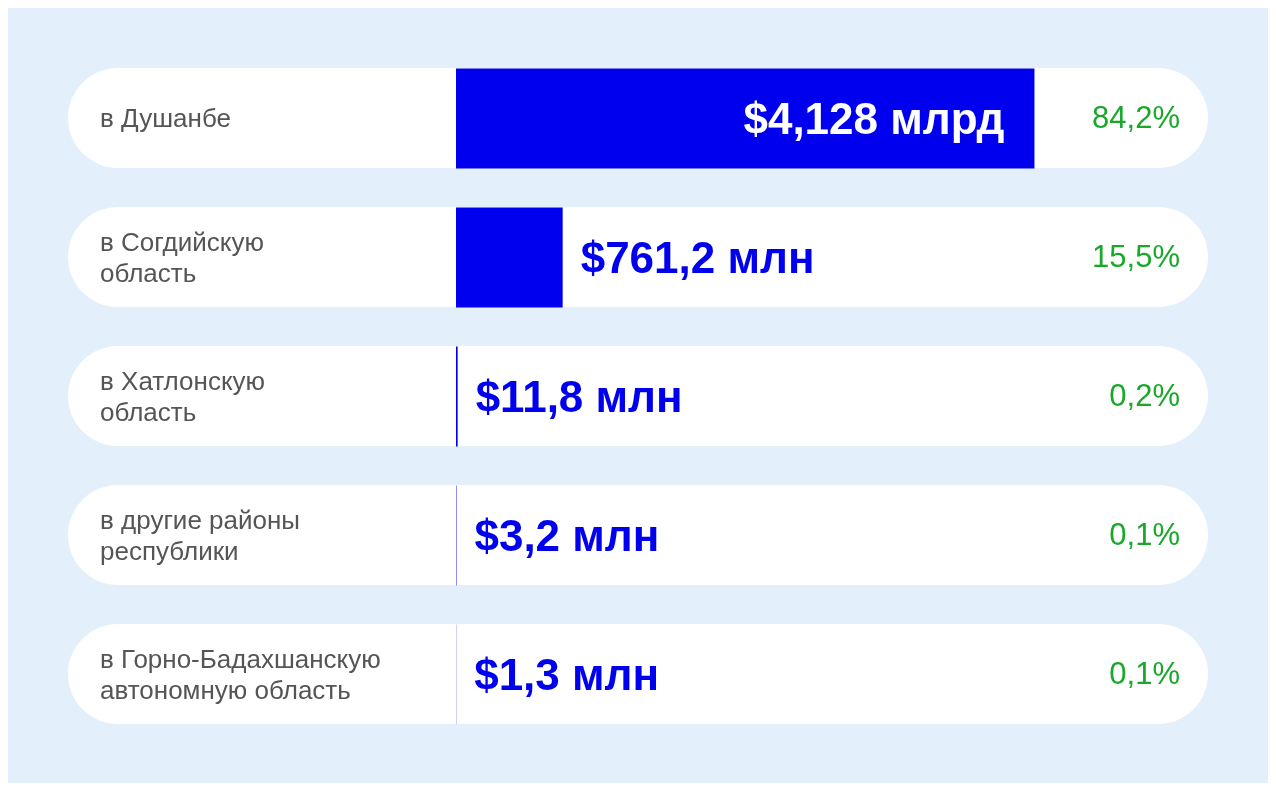  Describe the element at coordinates (1136, 257) in the screenshot. I see `text: 15,5%` at that location.